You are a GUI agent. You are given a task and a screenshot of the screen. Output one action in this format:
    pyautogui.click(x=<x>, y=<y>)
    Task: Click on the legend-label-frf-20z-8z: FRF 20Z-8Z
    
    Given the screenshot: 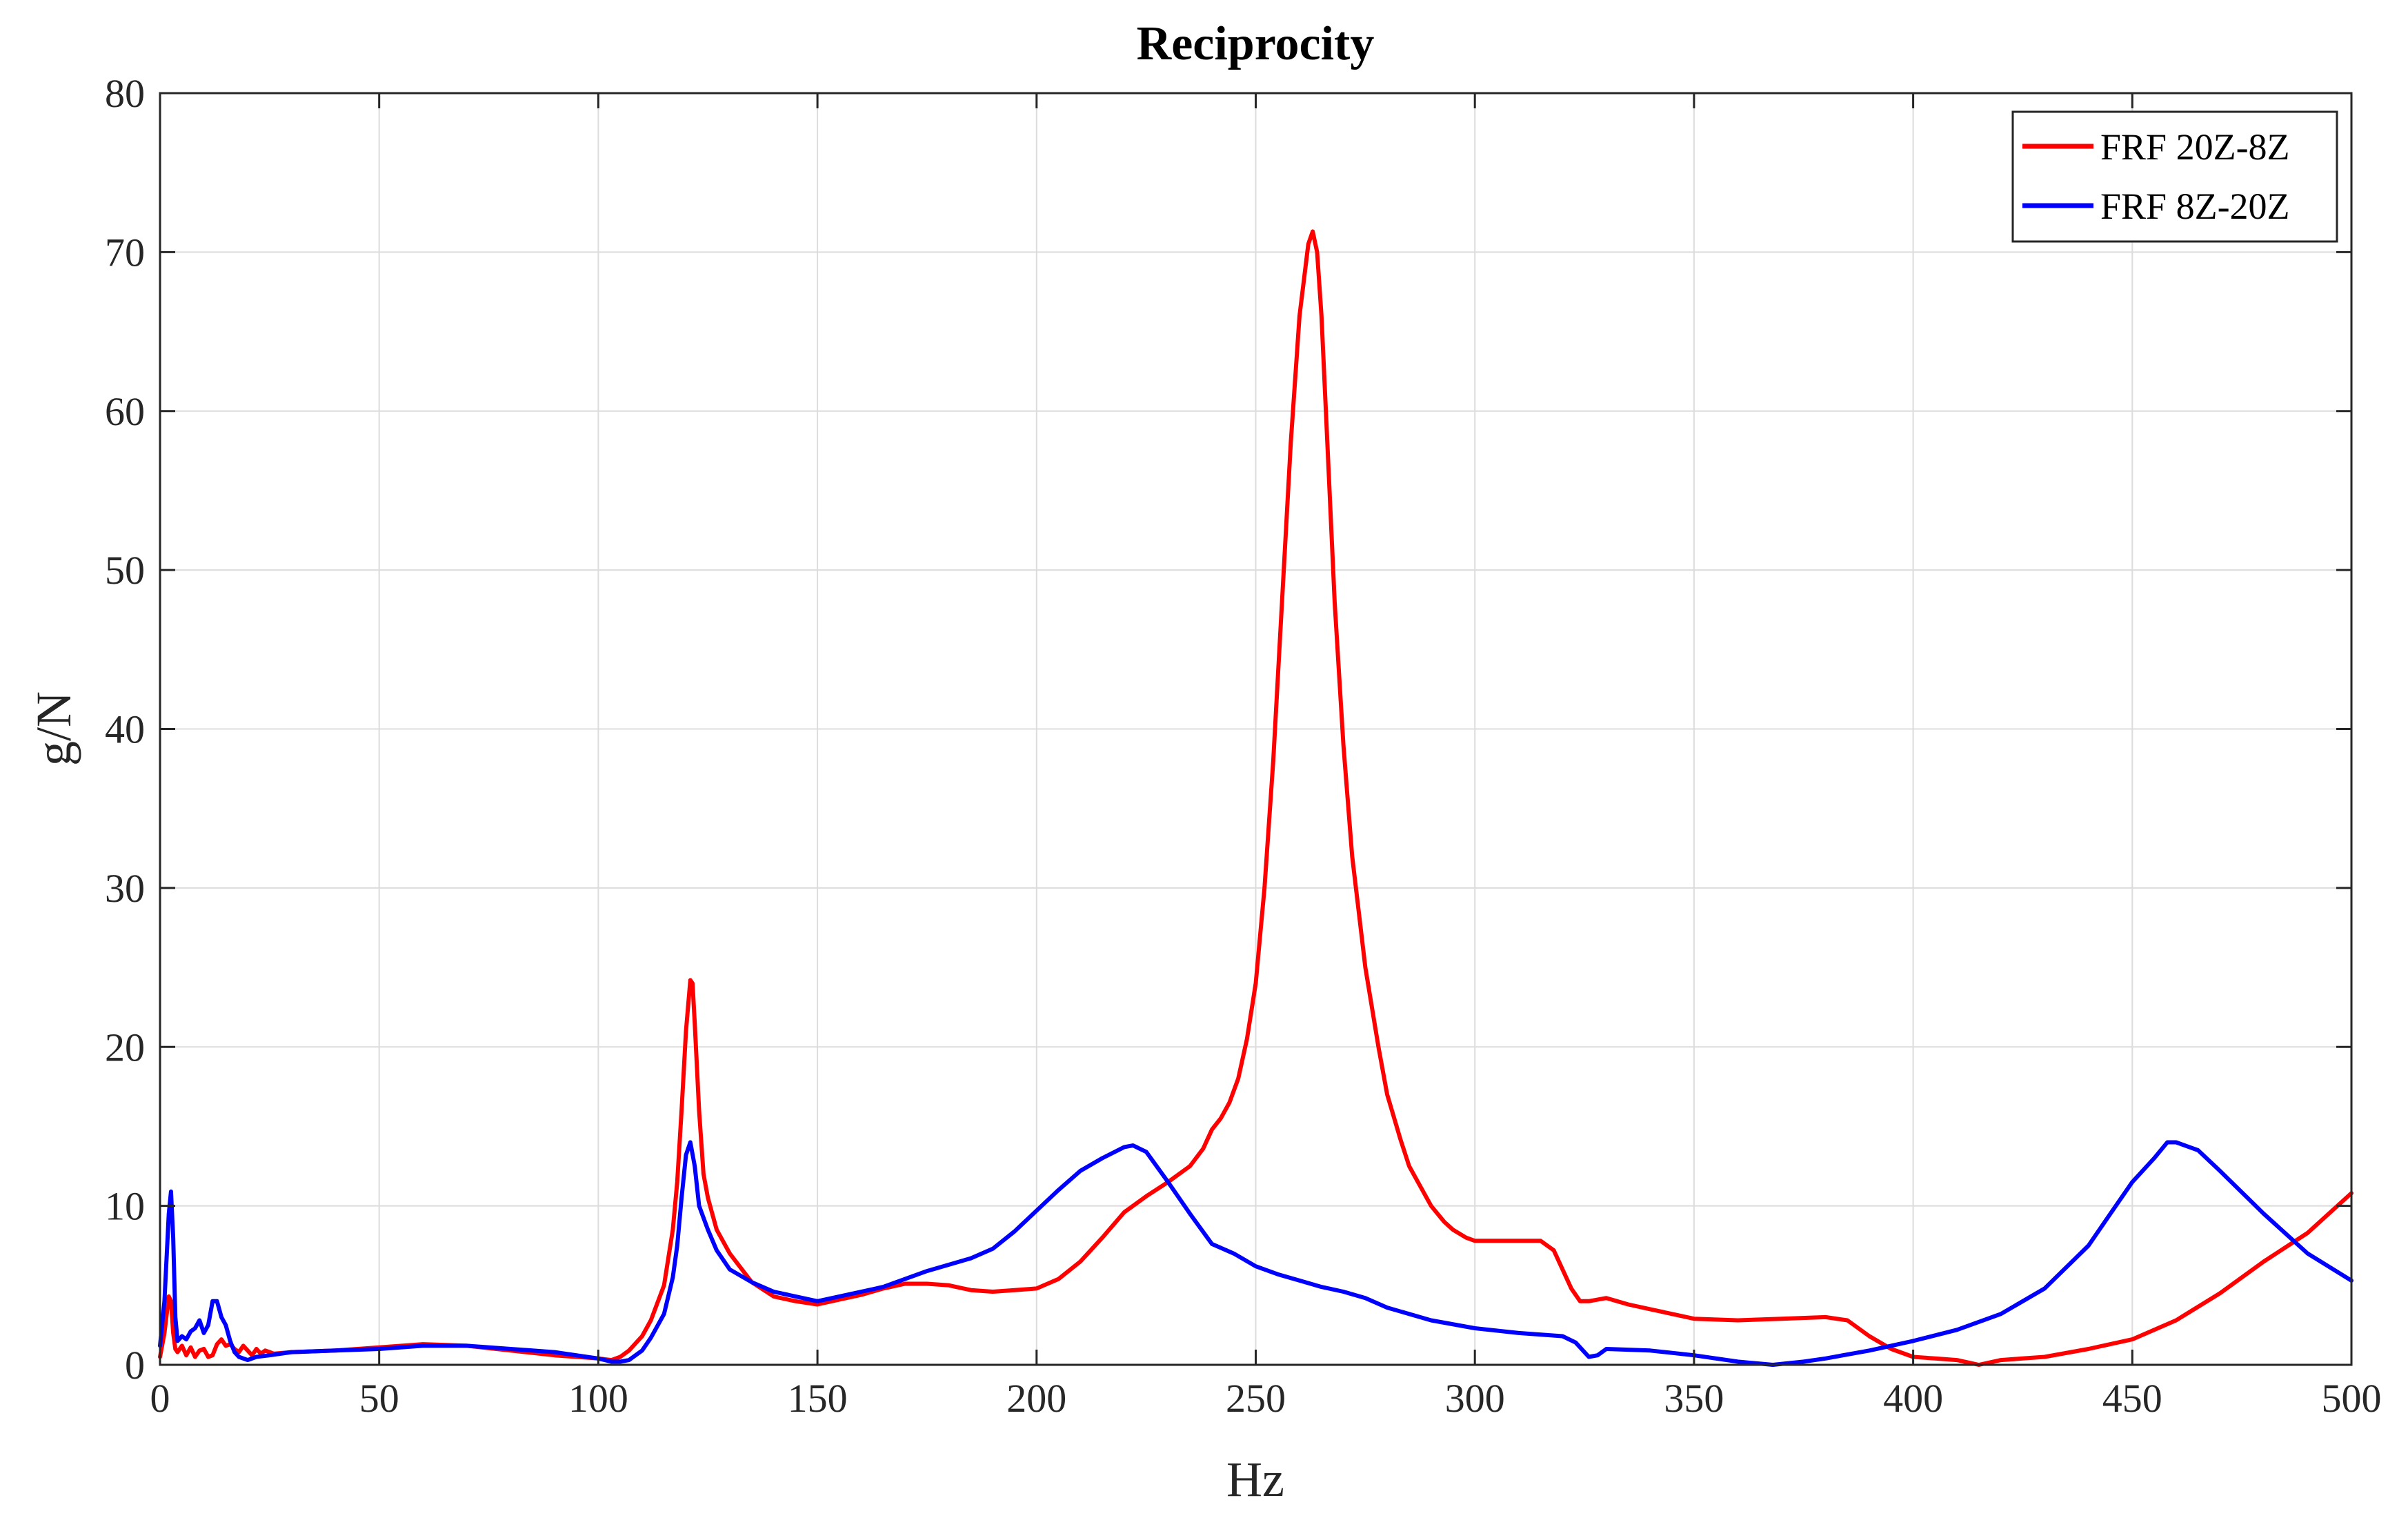 What is the action you would take?
    pyautogui.click(x=2195, y=147)
    